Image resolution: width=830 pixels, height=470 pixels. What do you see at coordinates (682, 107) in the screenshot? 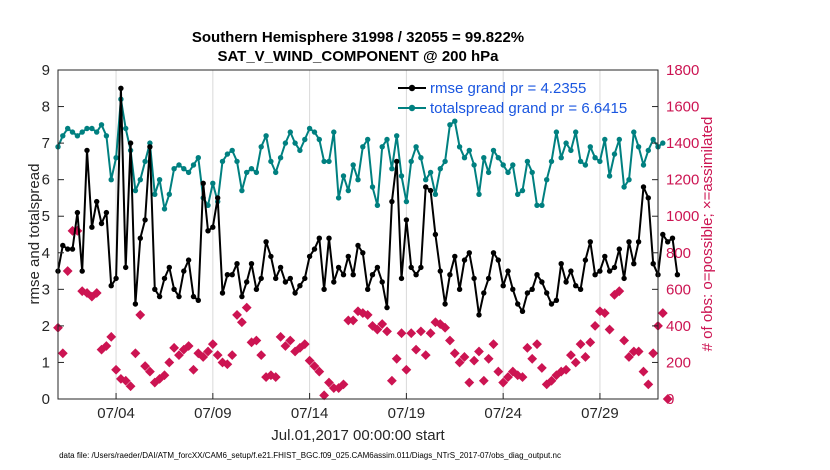
I see `y-right-tick-label: 1600` at bounding box center [682, 107].